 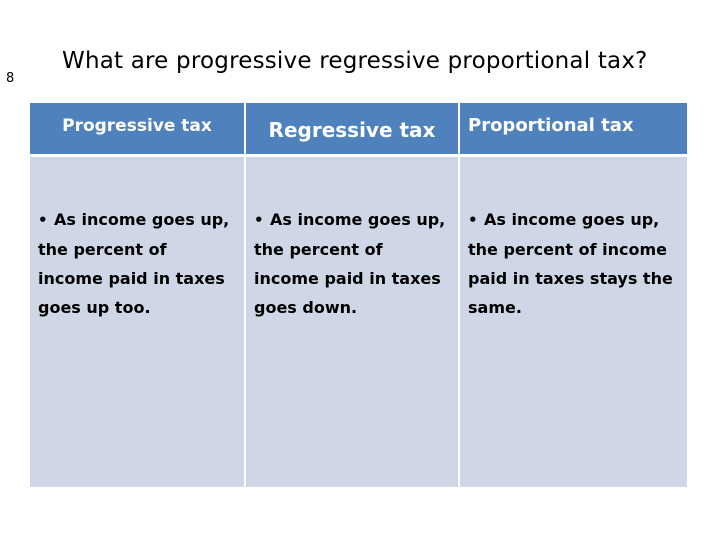 I want to click on header-regressive-tax: Regressive tax, so click(x=353, y=130).